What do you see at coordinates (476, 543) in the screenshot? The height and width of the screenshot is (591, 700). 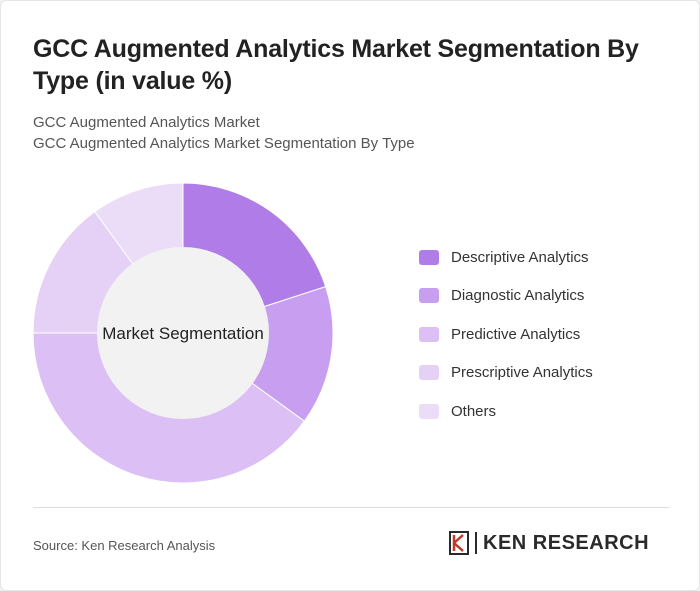 I see `logo-separator` at bounding box center [476, 543].